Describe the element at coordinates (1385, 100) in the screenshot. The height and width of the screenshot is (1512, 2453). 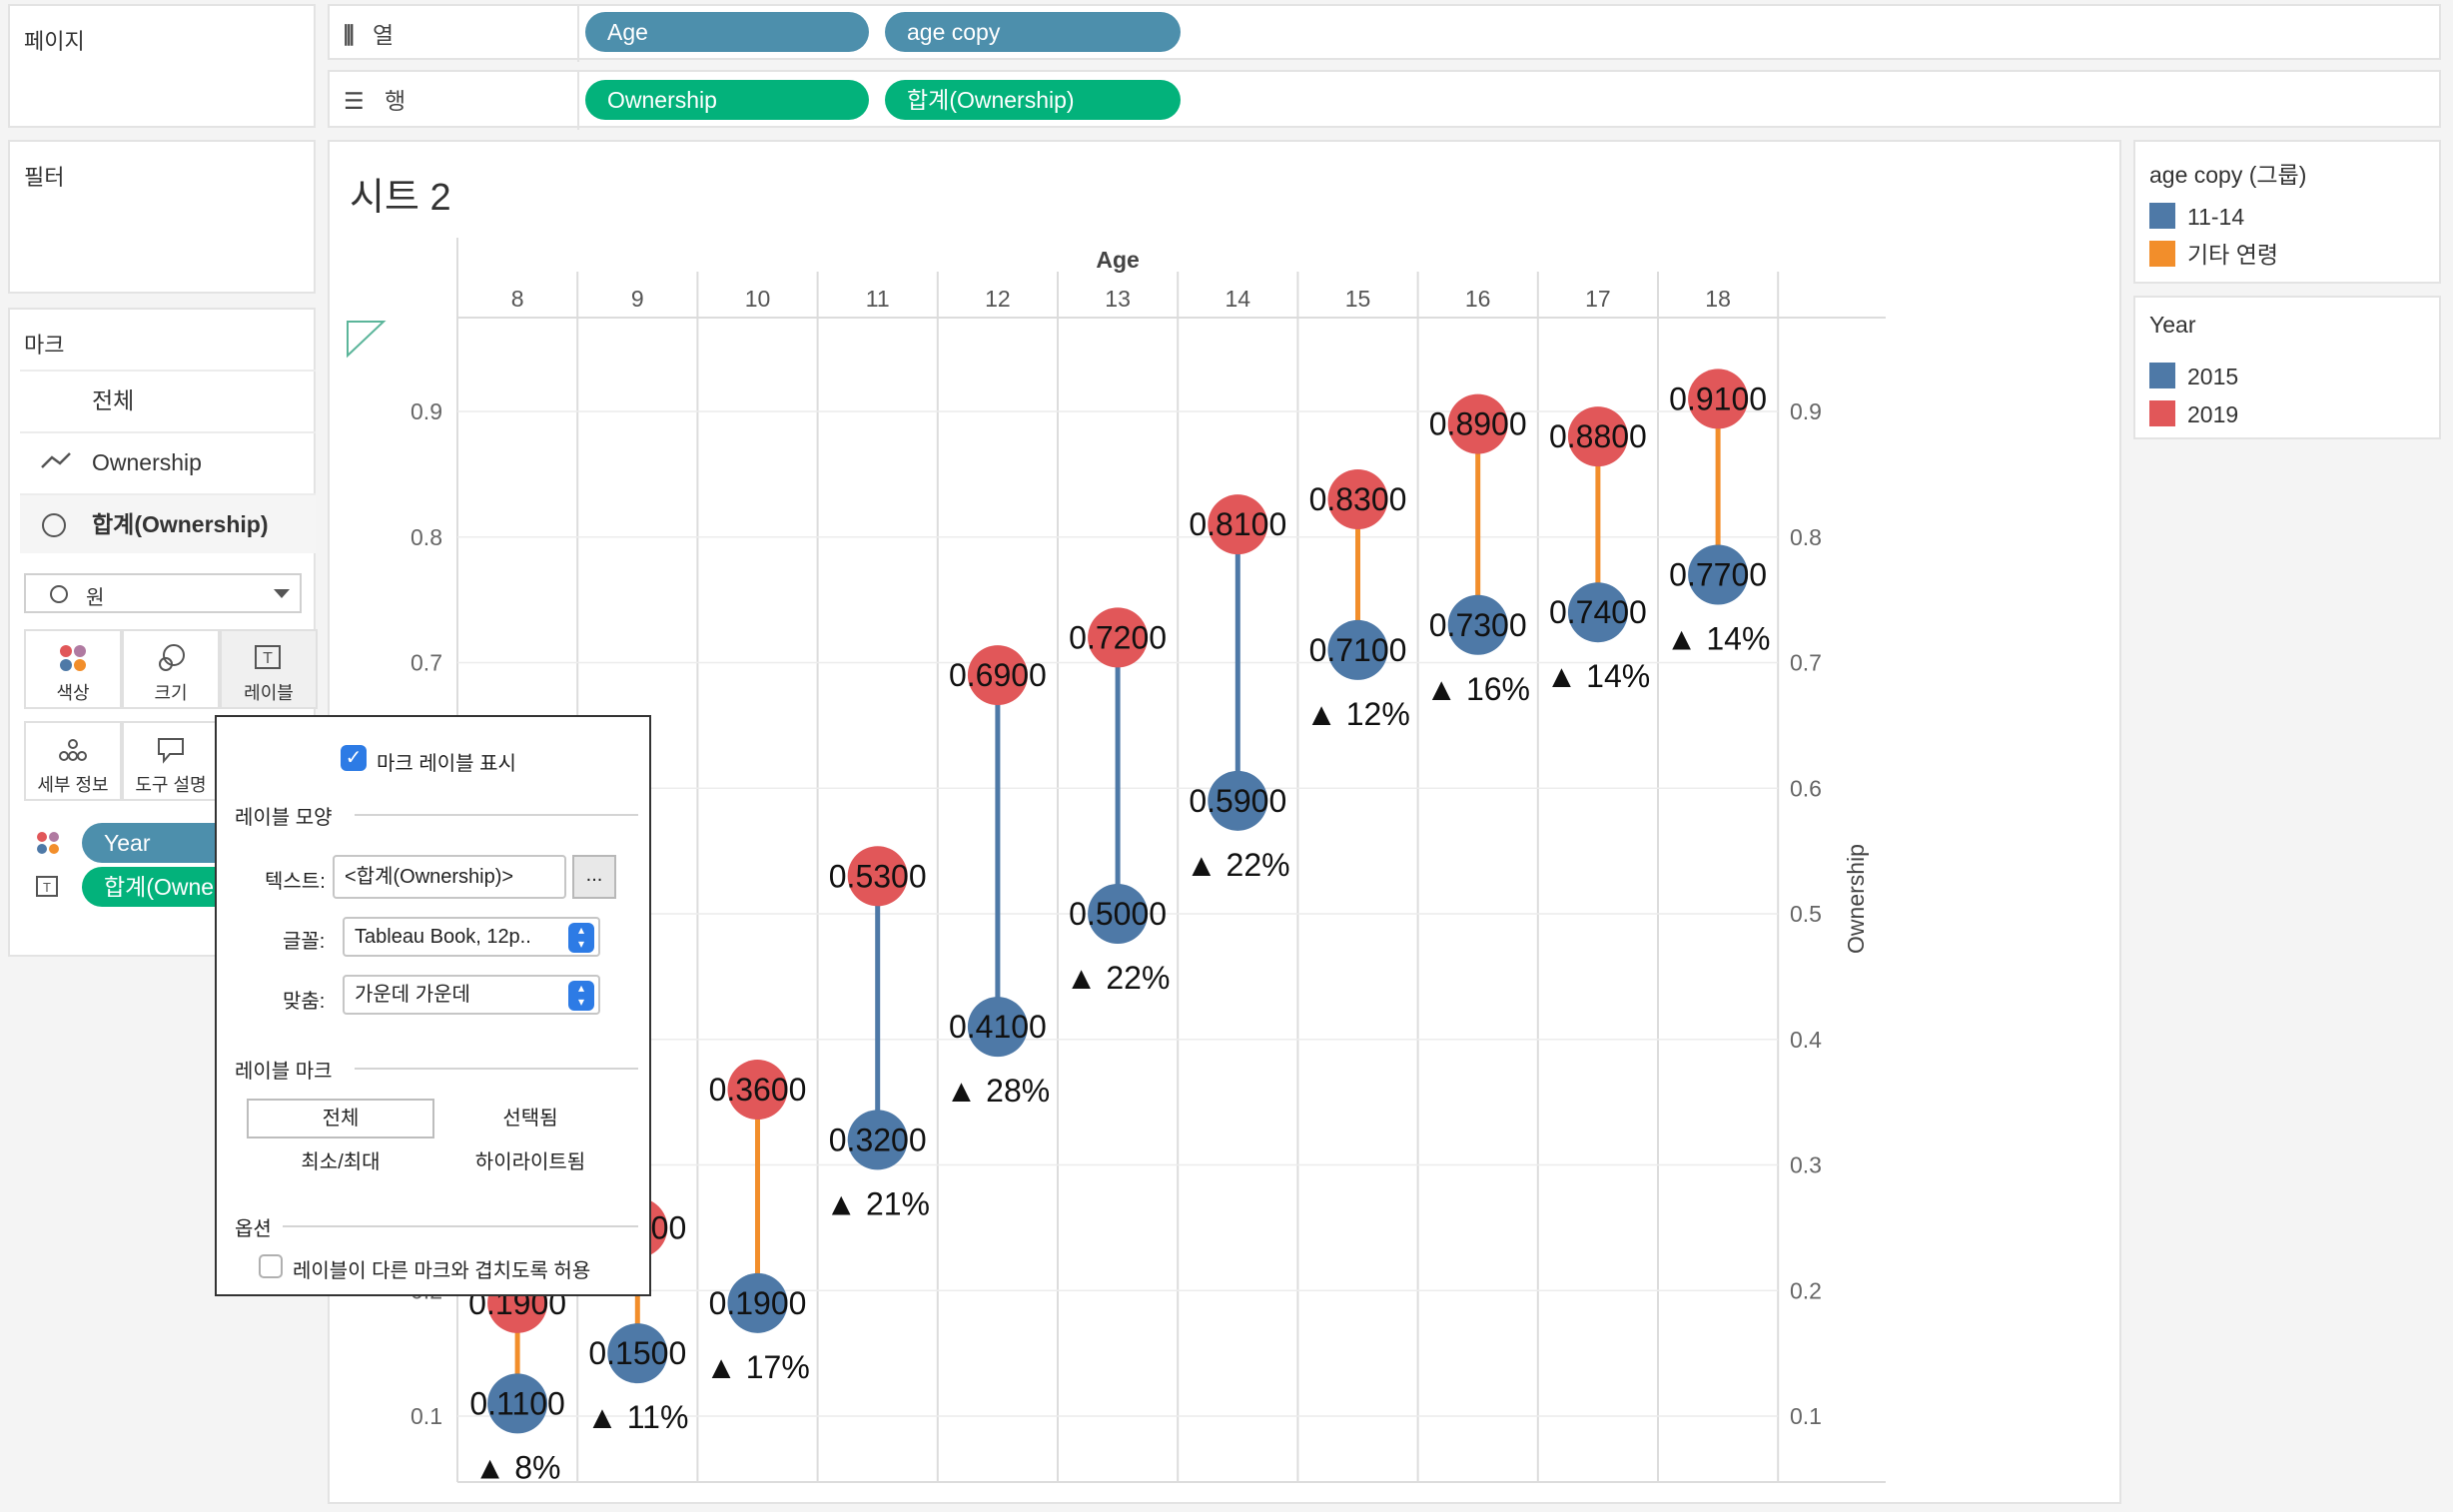
I see `rows-shelf: ☰ 행 Ownership 합계(Ownership)` at that location.